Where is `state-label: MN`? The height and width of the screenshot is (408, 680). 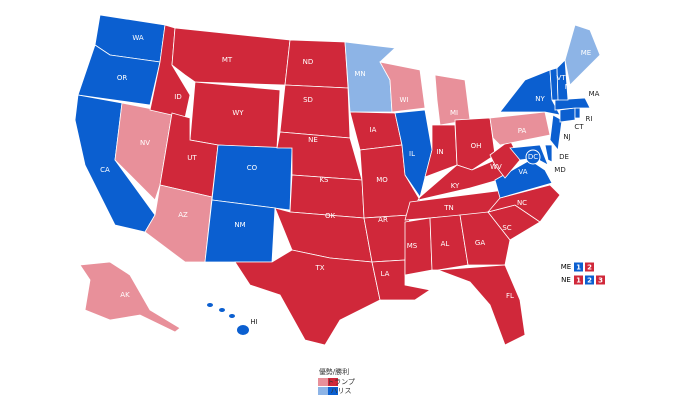 state-label: MN is located at coordinates (359, 74).